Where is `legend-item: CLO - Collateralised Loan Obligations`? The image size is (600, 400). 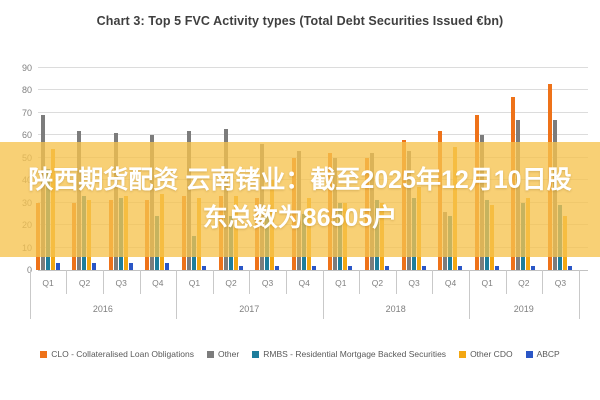
legend-item: CLO - Collateralised Loan Obligations is located at coordinates (117, 354).